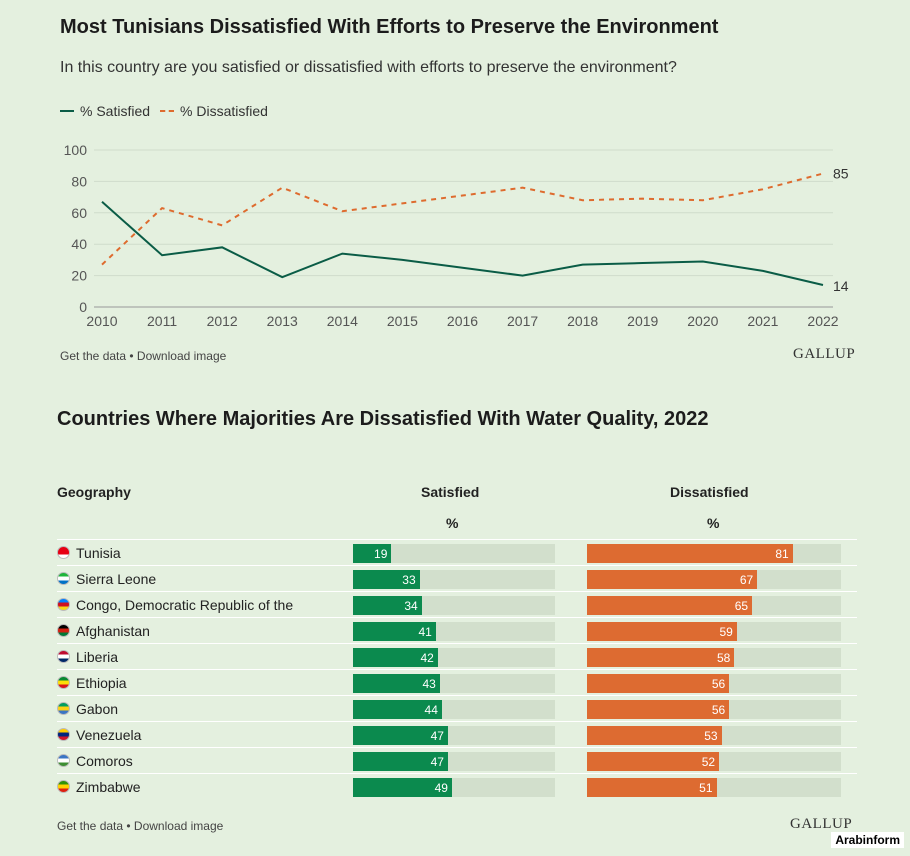 The width and height of the screenshot is (910, 856). What do you see at coordinates (116, 579) in the screenshot?
I see `country-name: Sierra Leone` at bounding box center [116, 579].